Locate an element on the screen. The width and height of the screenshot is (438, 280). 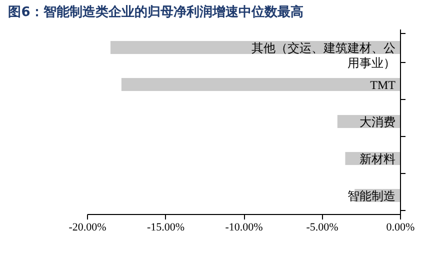
x-tick-label: 0.00% is located at coordinates (400, 228).